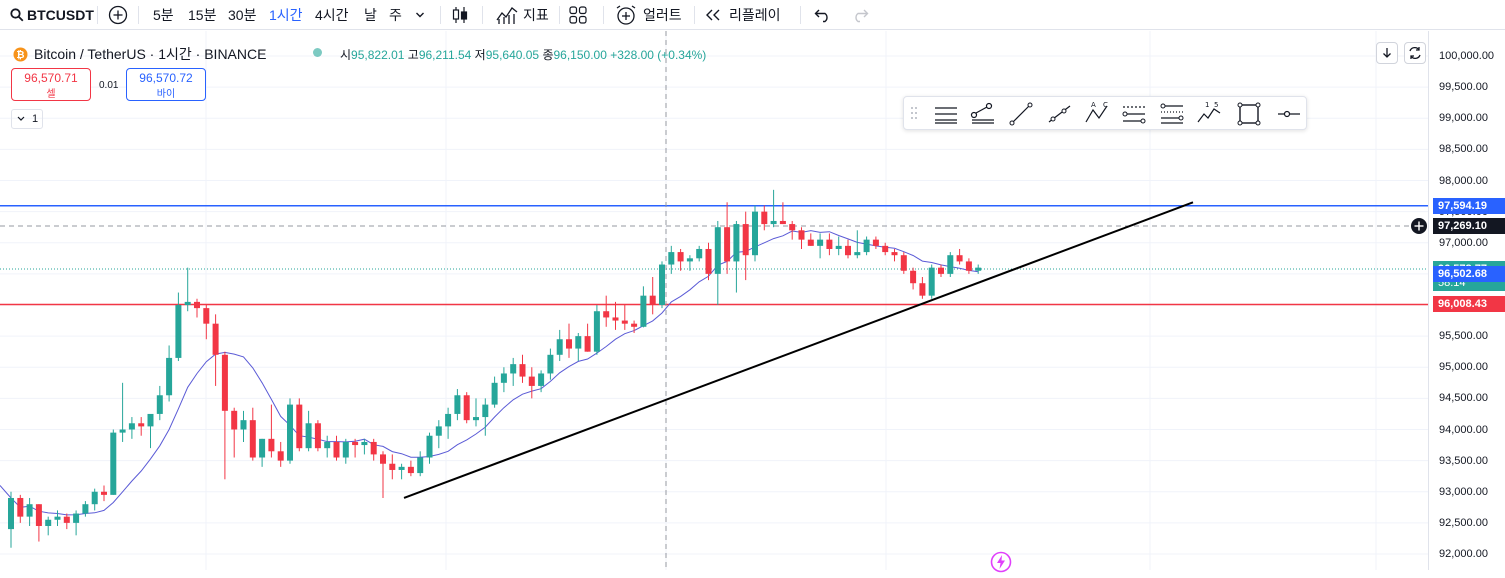 The height and width of the screenshot is (578, 1505). Describe the element at coordinates (578, 15) in the screenshot. I see `layout-grid-icon` at that location.